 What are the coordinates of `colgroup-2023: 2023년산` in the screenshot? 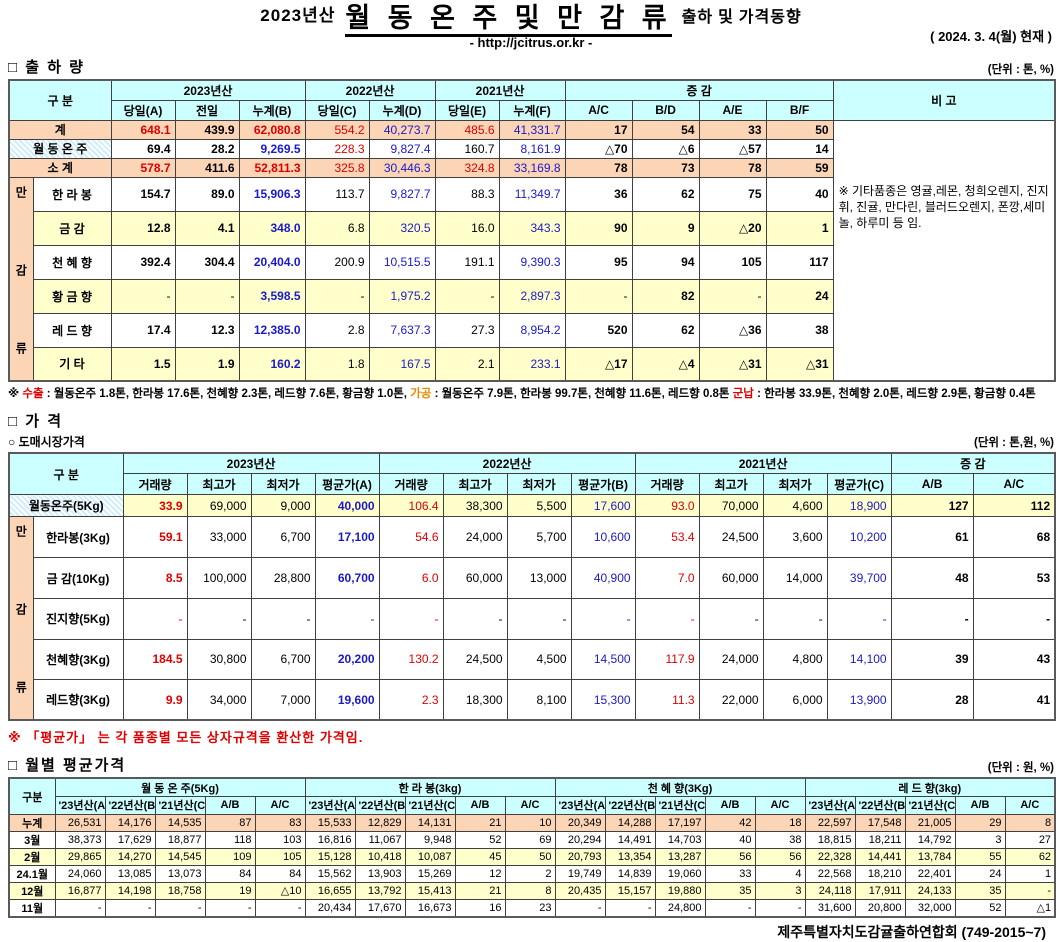 It's located at (251, 463).